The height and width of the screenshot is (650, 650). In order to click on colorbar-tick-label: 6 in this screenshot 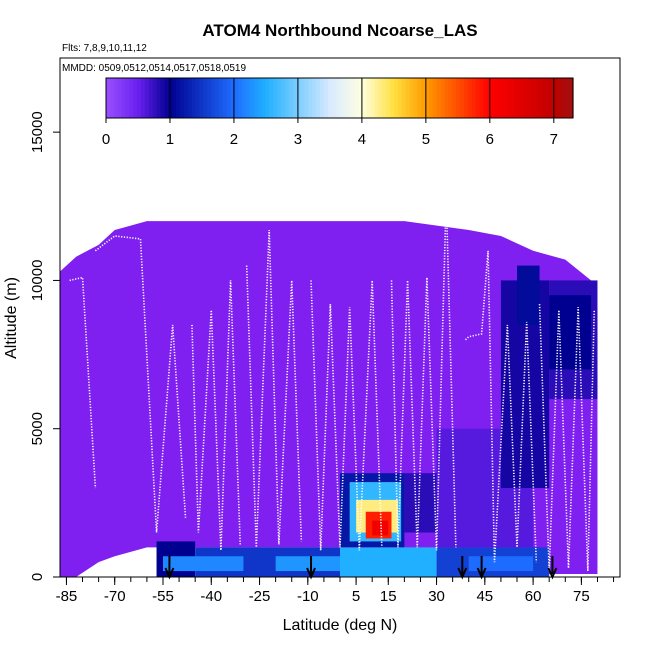, I will do `click(490, 139)`.